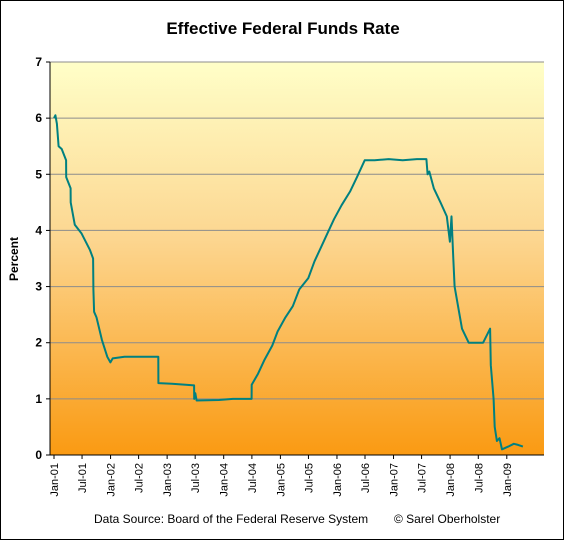 This screenshot has height=541, width=564. Describe the element at coordinates (395, 480) in the screenshot. I see `x-tick-label: Jan-07` at that location.